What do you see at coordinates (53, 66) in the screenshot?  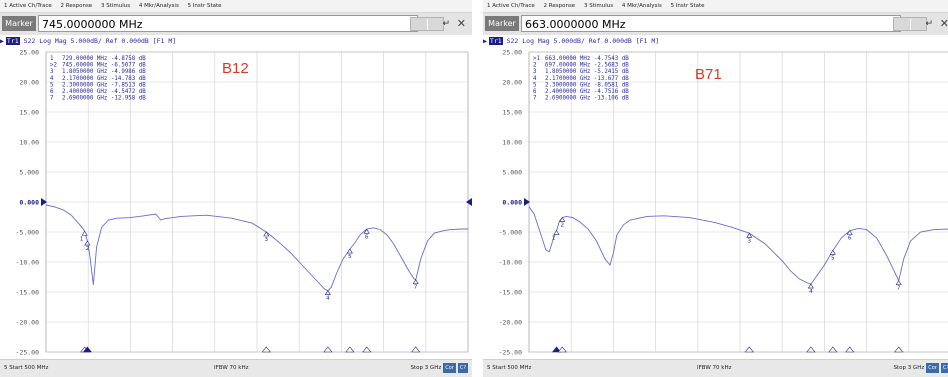 I see `marker-table-index: >2` at bounding box center [53, 66].